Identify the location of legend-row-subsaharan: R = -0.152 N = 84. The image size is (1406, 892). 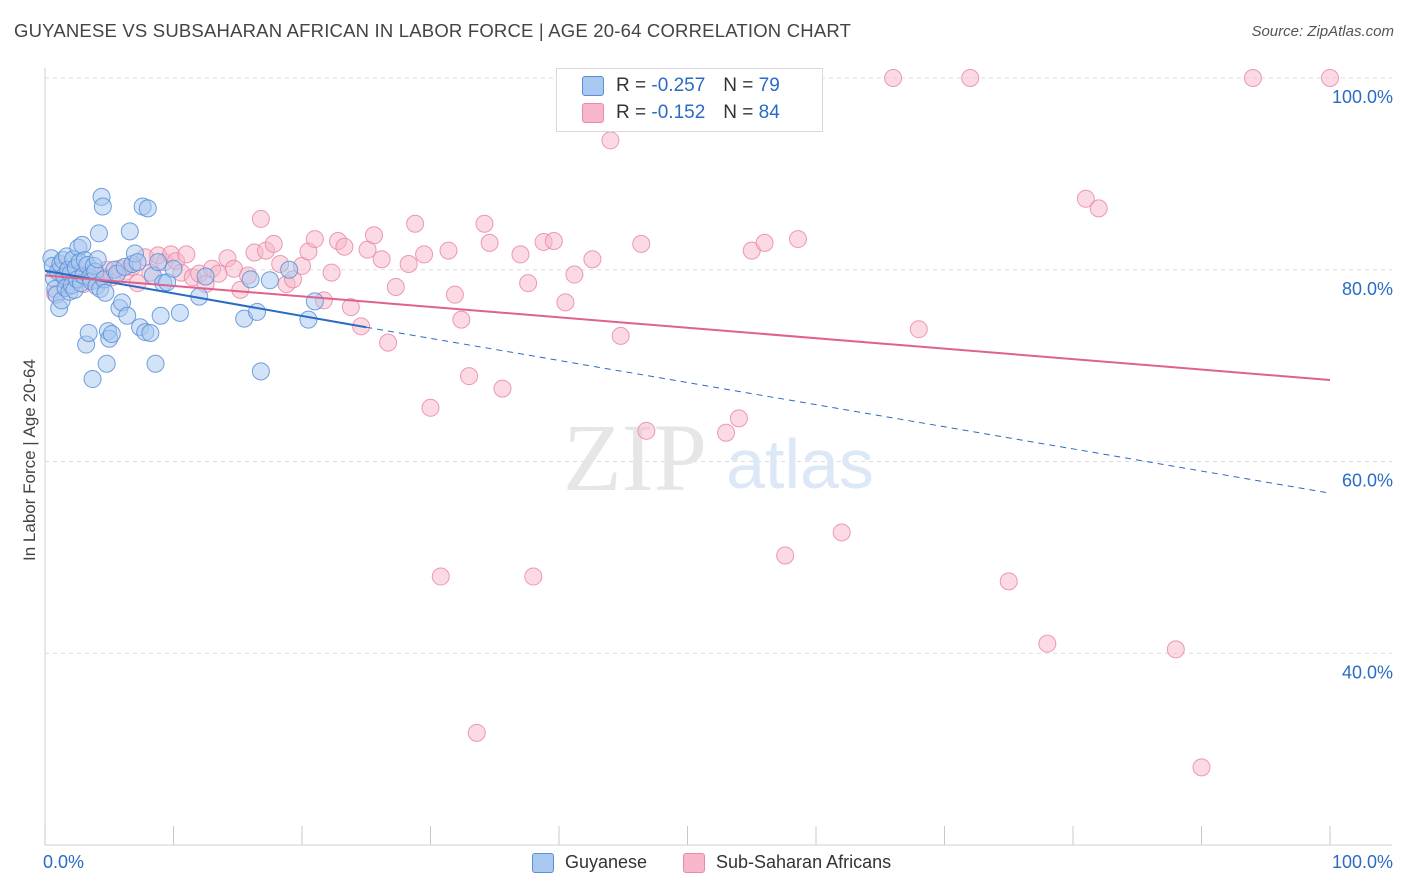
(668, 113).